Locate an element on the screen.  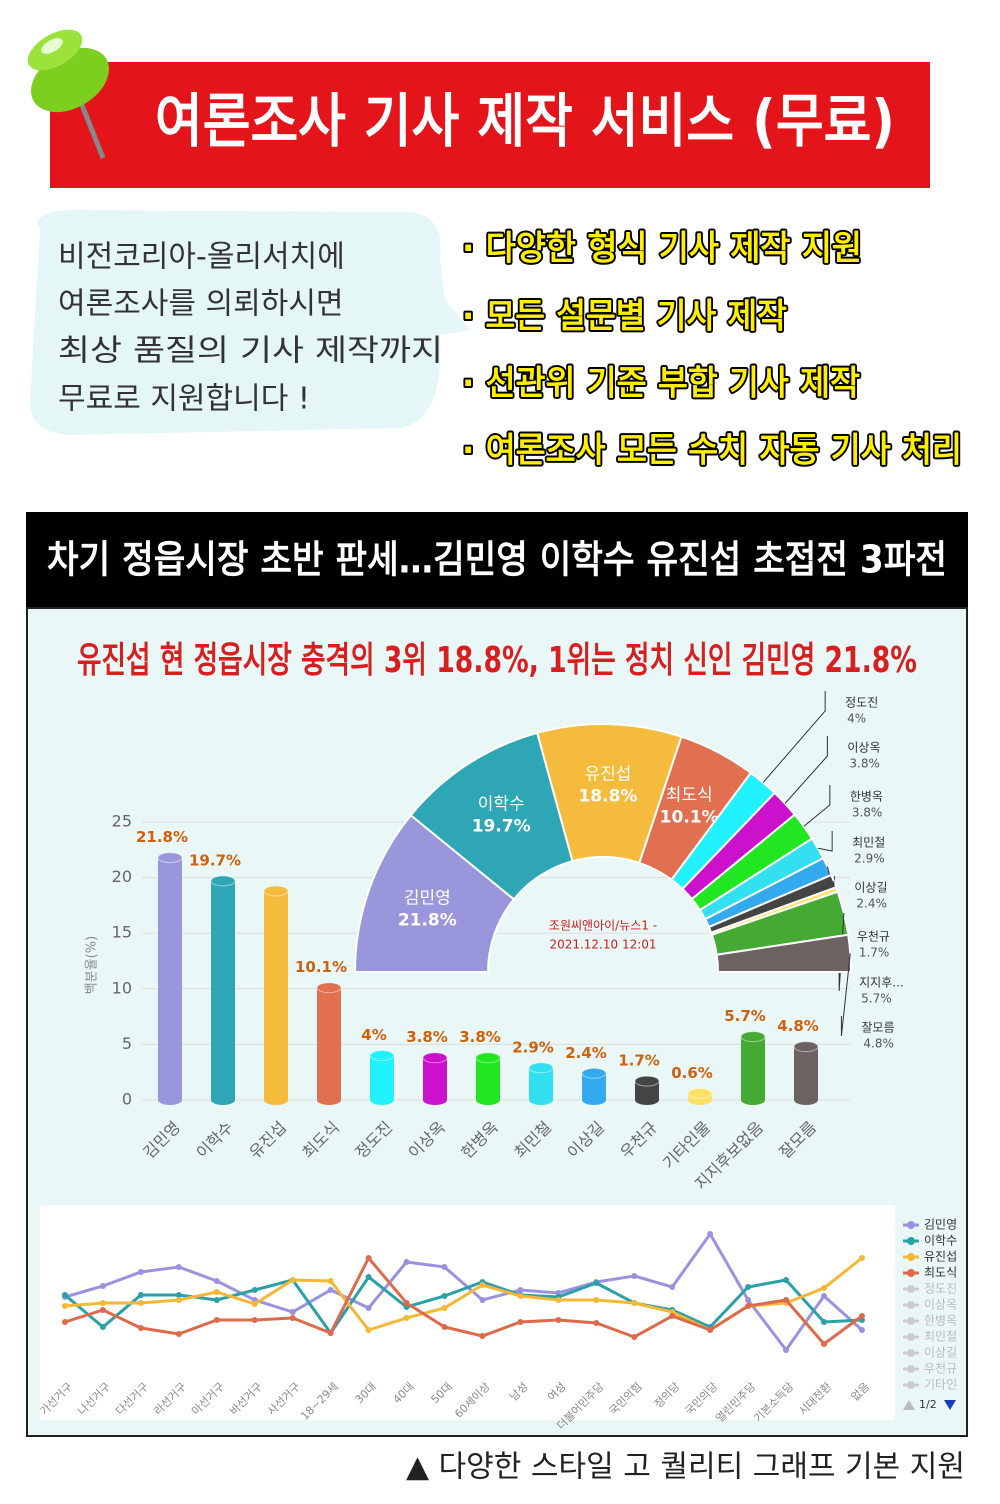
legend-label: 이상길 is located at coordinates (940, 1353).